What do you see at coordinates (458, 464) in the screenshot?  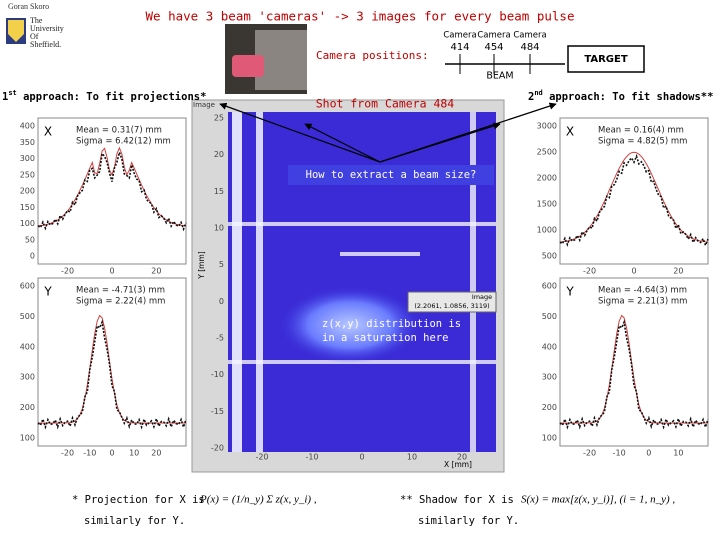 I see `x-axis-title: X [mm]` at bounding box center [458, 464].